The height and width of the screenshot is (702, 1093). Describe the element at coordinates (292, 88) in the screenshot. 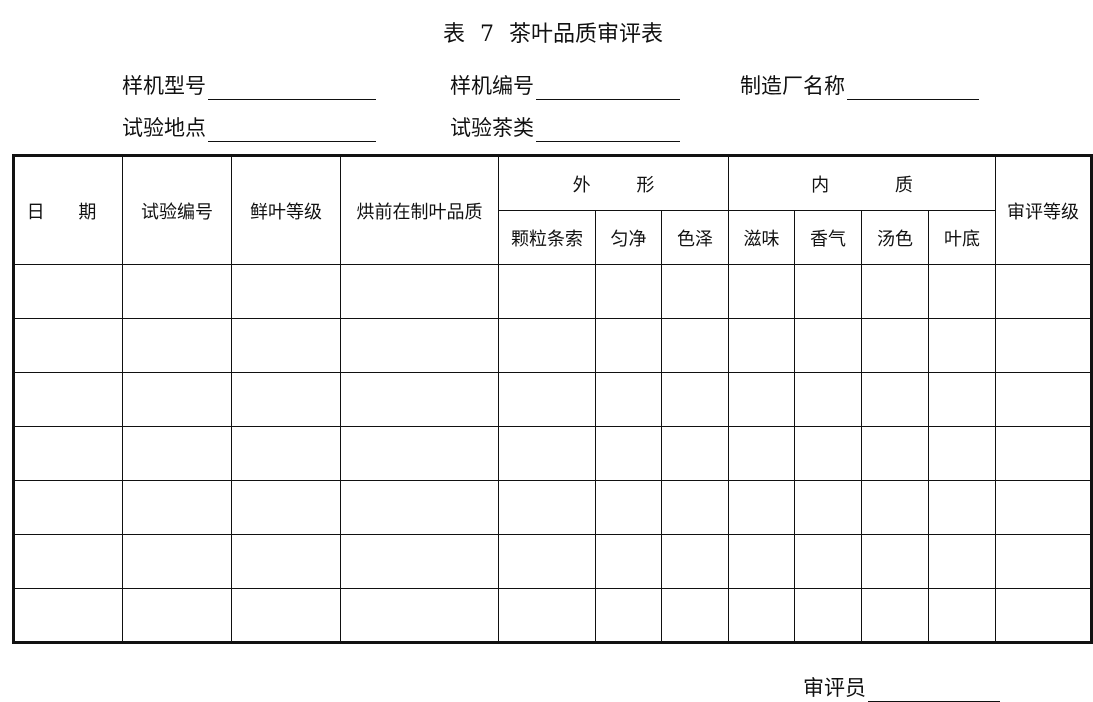

I see `model-blank` at that location.